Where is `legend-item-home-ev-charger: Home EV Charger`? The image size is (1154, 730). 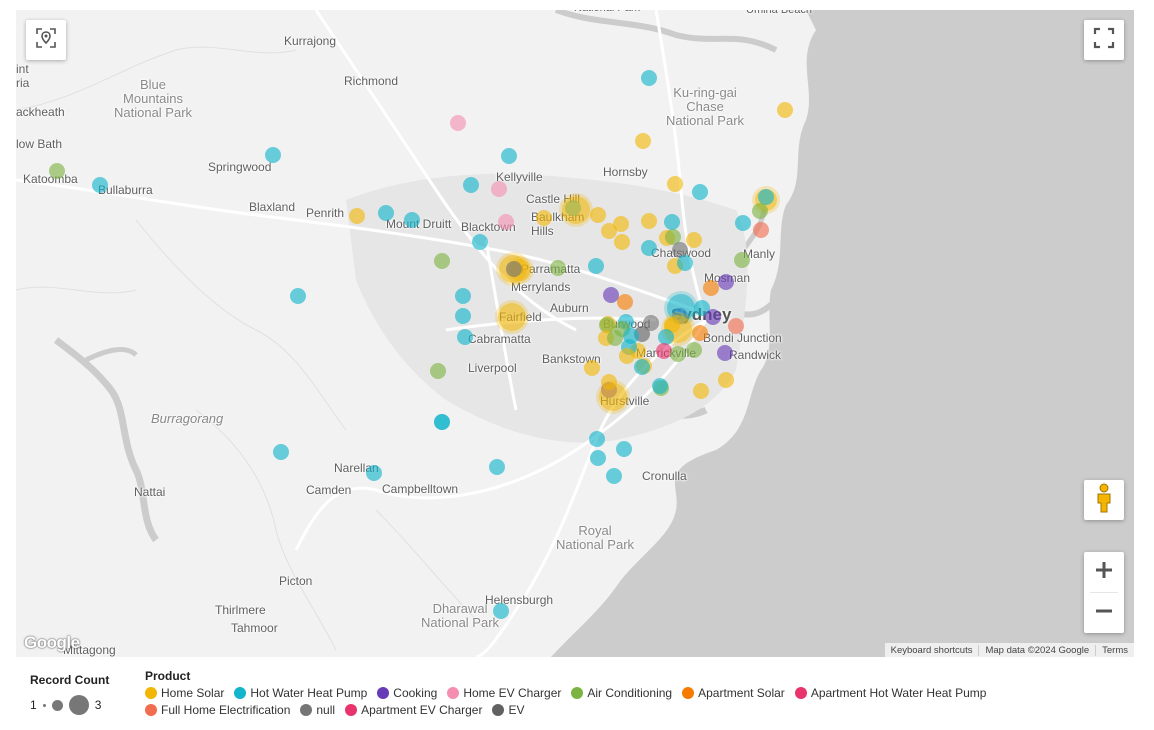
legend-item-home-ev-charger: Home EV Charger is located at coordinates (504, 693).